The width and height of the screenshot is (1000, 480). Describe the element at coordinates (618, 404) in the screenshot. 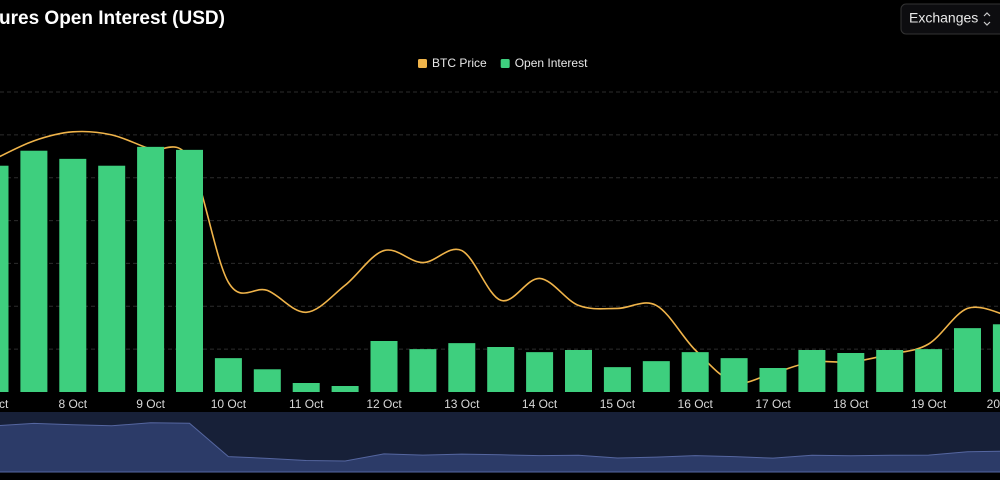

I see `x-tick-label: 15 Oct` at that location.